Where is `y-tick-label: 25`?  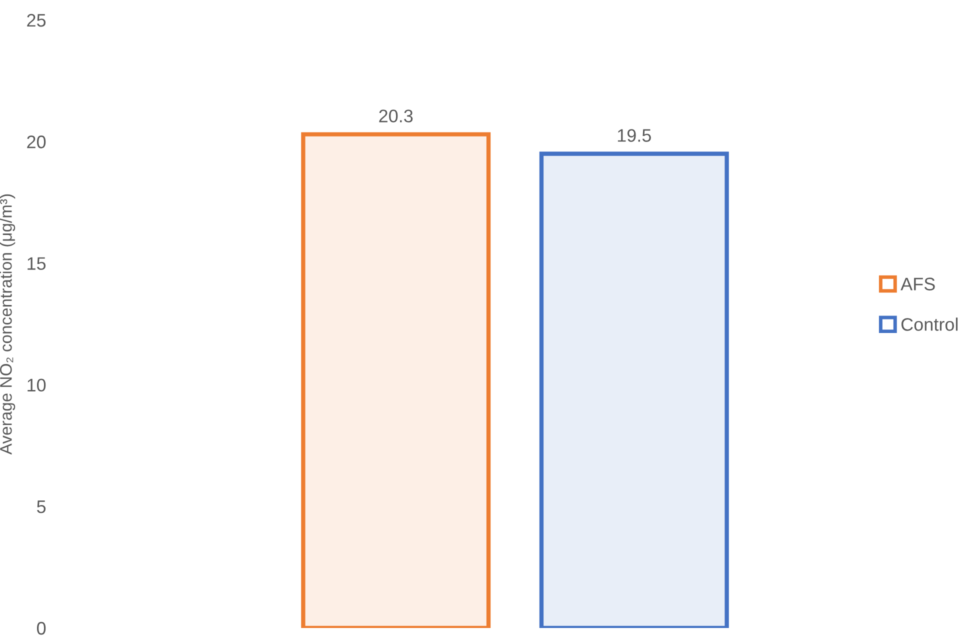 y-tick-label: 25 is located at coordinates (36, 20).